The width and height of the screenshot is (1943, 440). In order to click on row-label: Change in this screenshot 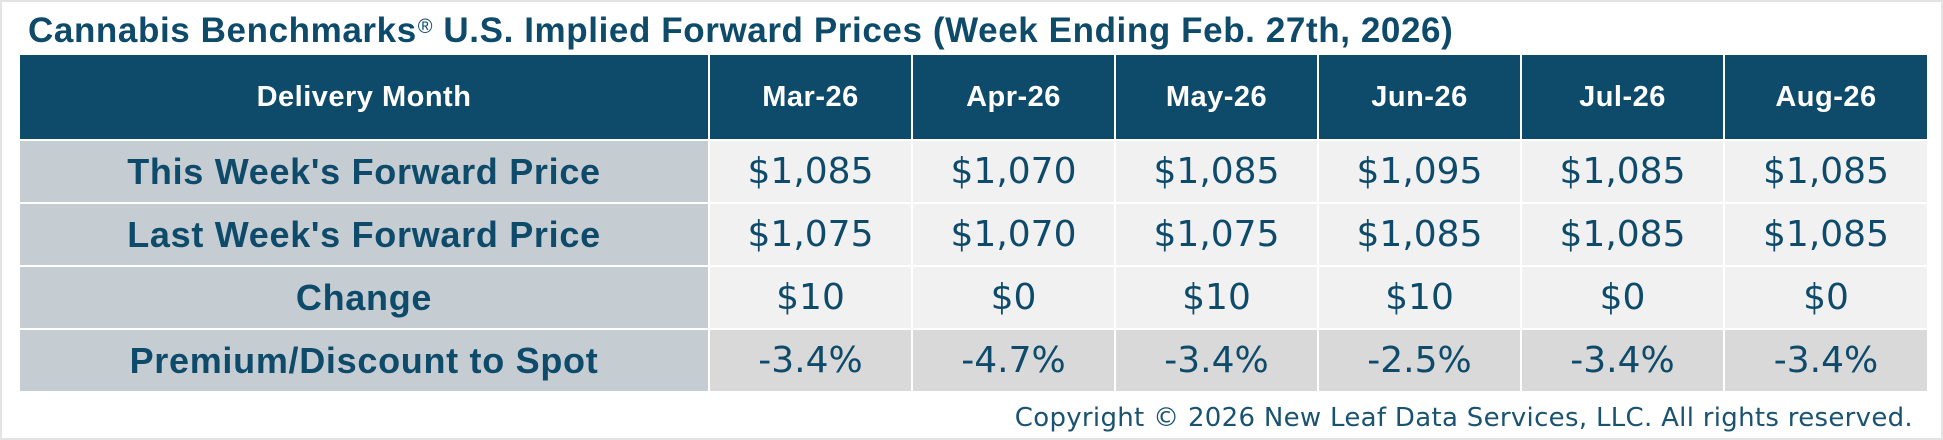, I will do `click(365, 297)`.